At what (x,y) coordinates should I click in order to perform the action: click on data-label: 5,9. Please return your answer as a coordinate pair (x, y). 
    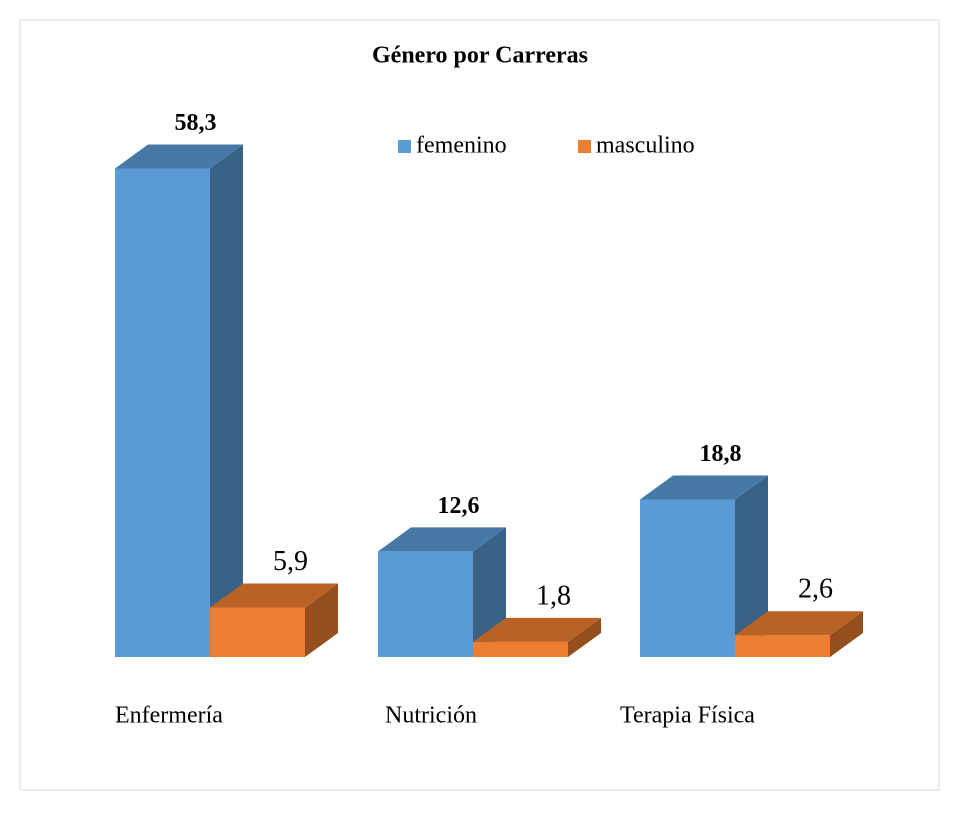
    Looking at the image, I should click on (290, 561).